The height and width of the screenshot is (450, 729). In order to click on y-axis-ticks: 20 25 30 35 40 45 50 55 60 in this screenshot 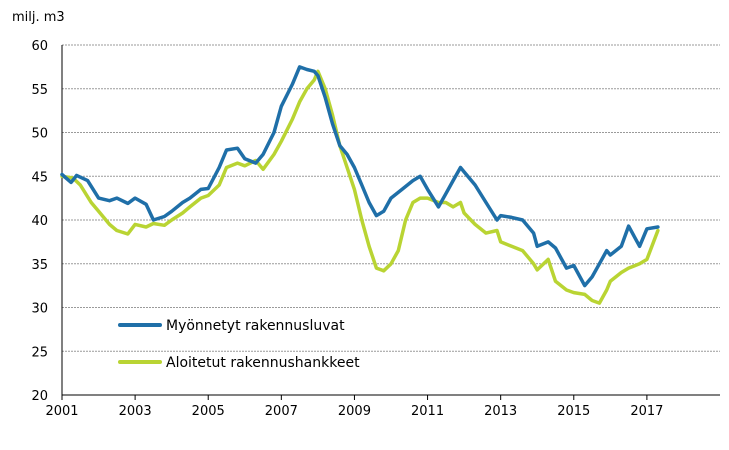, I will do `click(39, 221)`.